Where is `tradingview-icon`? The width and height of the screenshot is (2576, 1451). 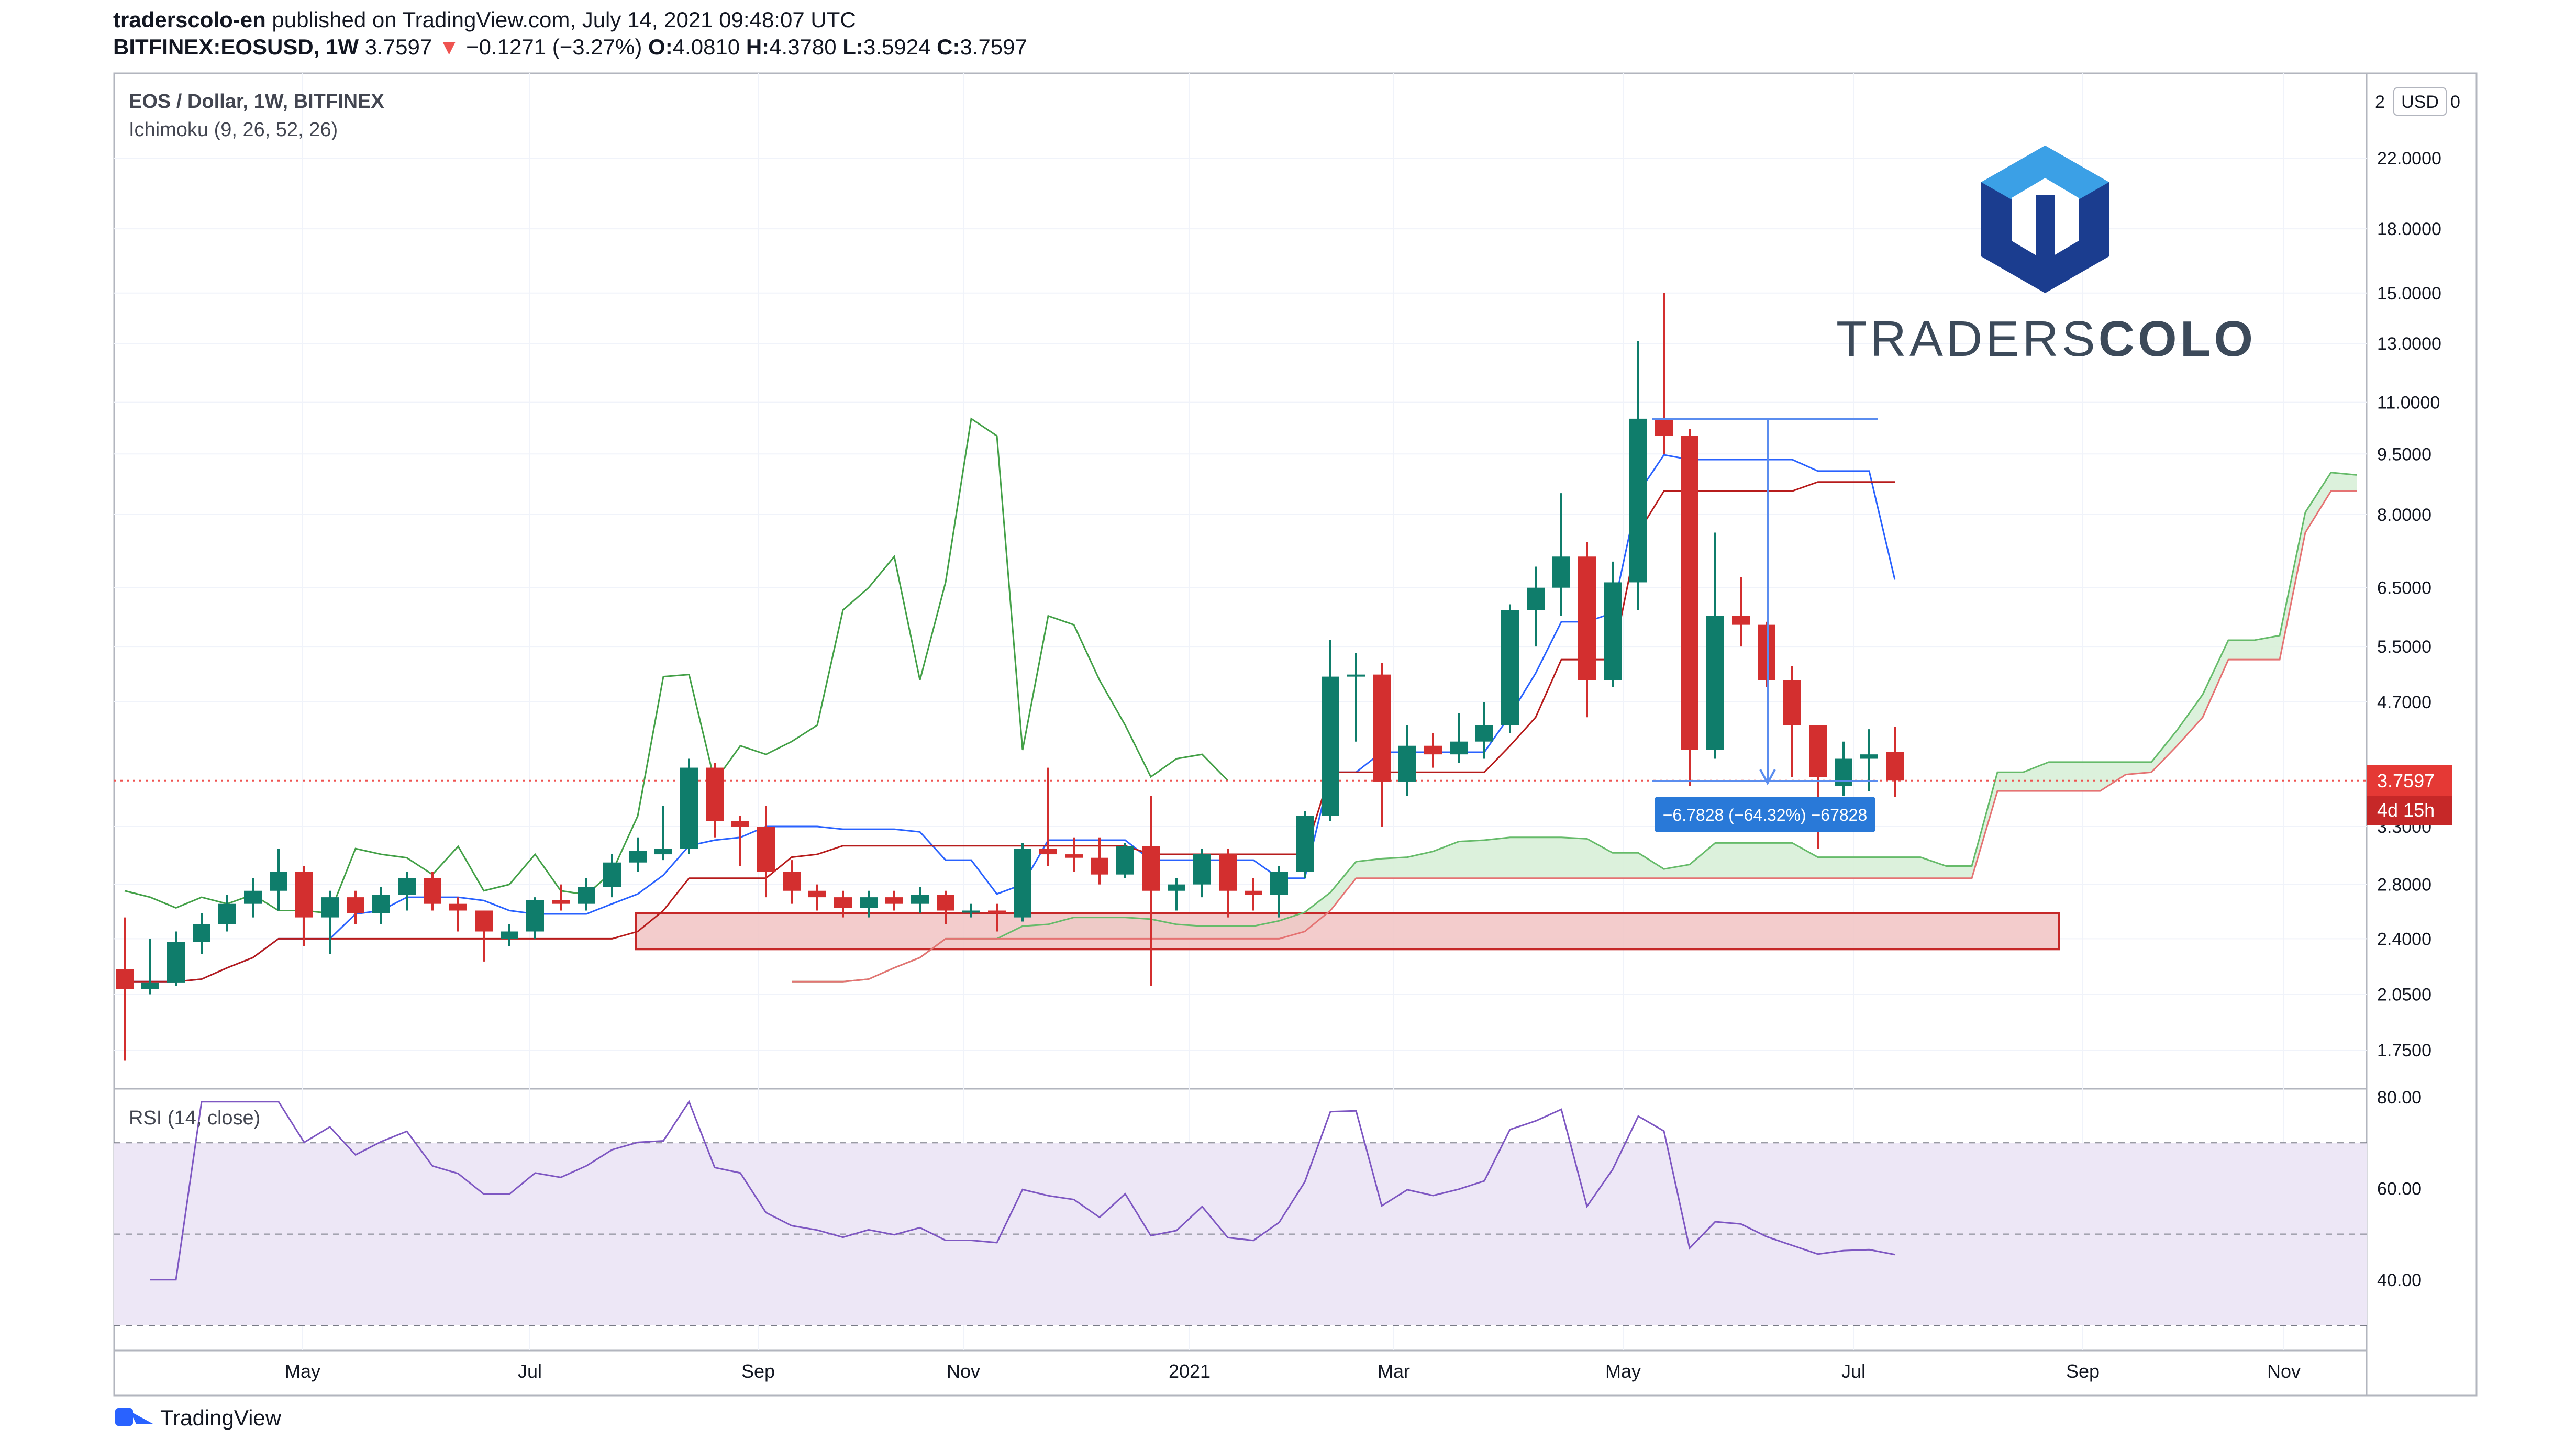
tradingview-icon is located at coordinates (134, 1417).